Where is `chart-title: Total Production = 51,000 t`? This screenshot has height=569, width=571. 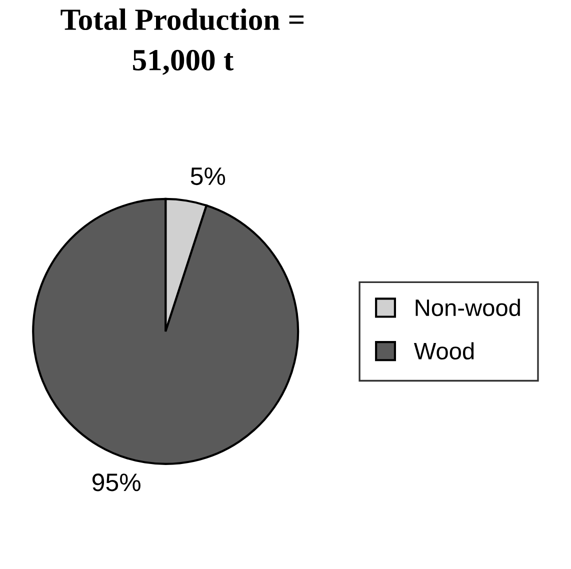 chart-title: Total Production = 51,000 t is located at coordinates (182, 41).